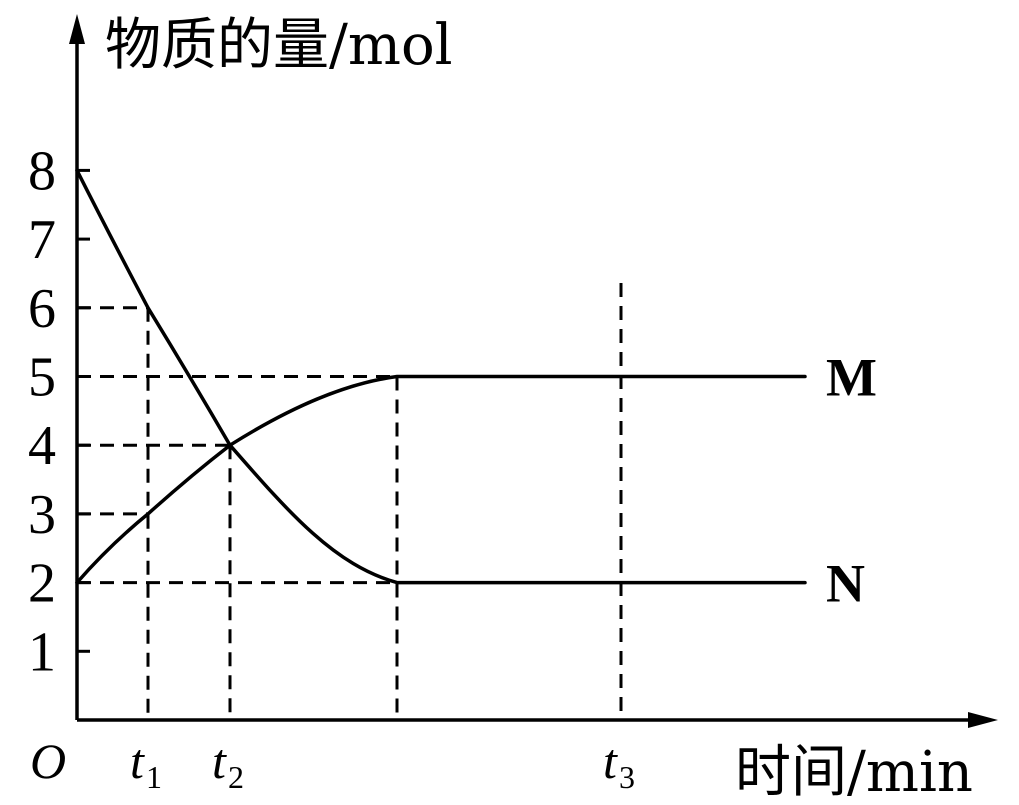  Describe the element at coordinates (610, 761) in the screenshot. I see `x-mark-t3: t` at that location.